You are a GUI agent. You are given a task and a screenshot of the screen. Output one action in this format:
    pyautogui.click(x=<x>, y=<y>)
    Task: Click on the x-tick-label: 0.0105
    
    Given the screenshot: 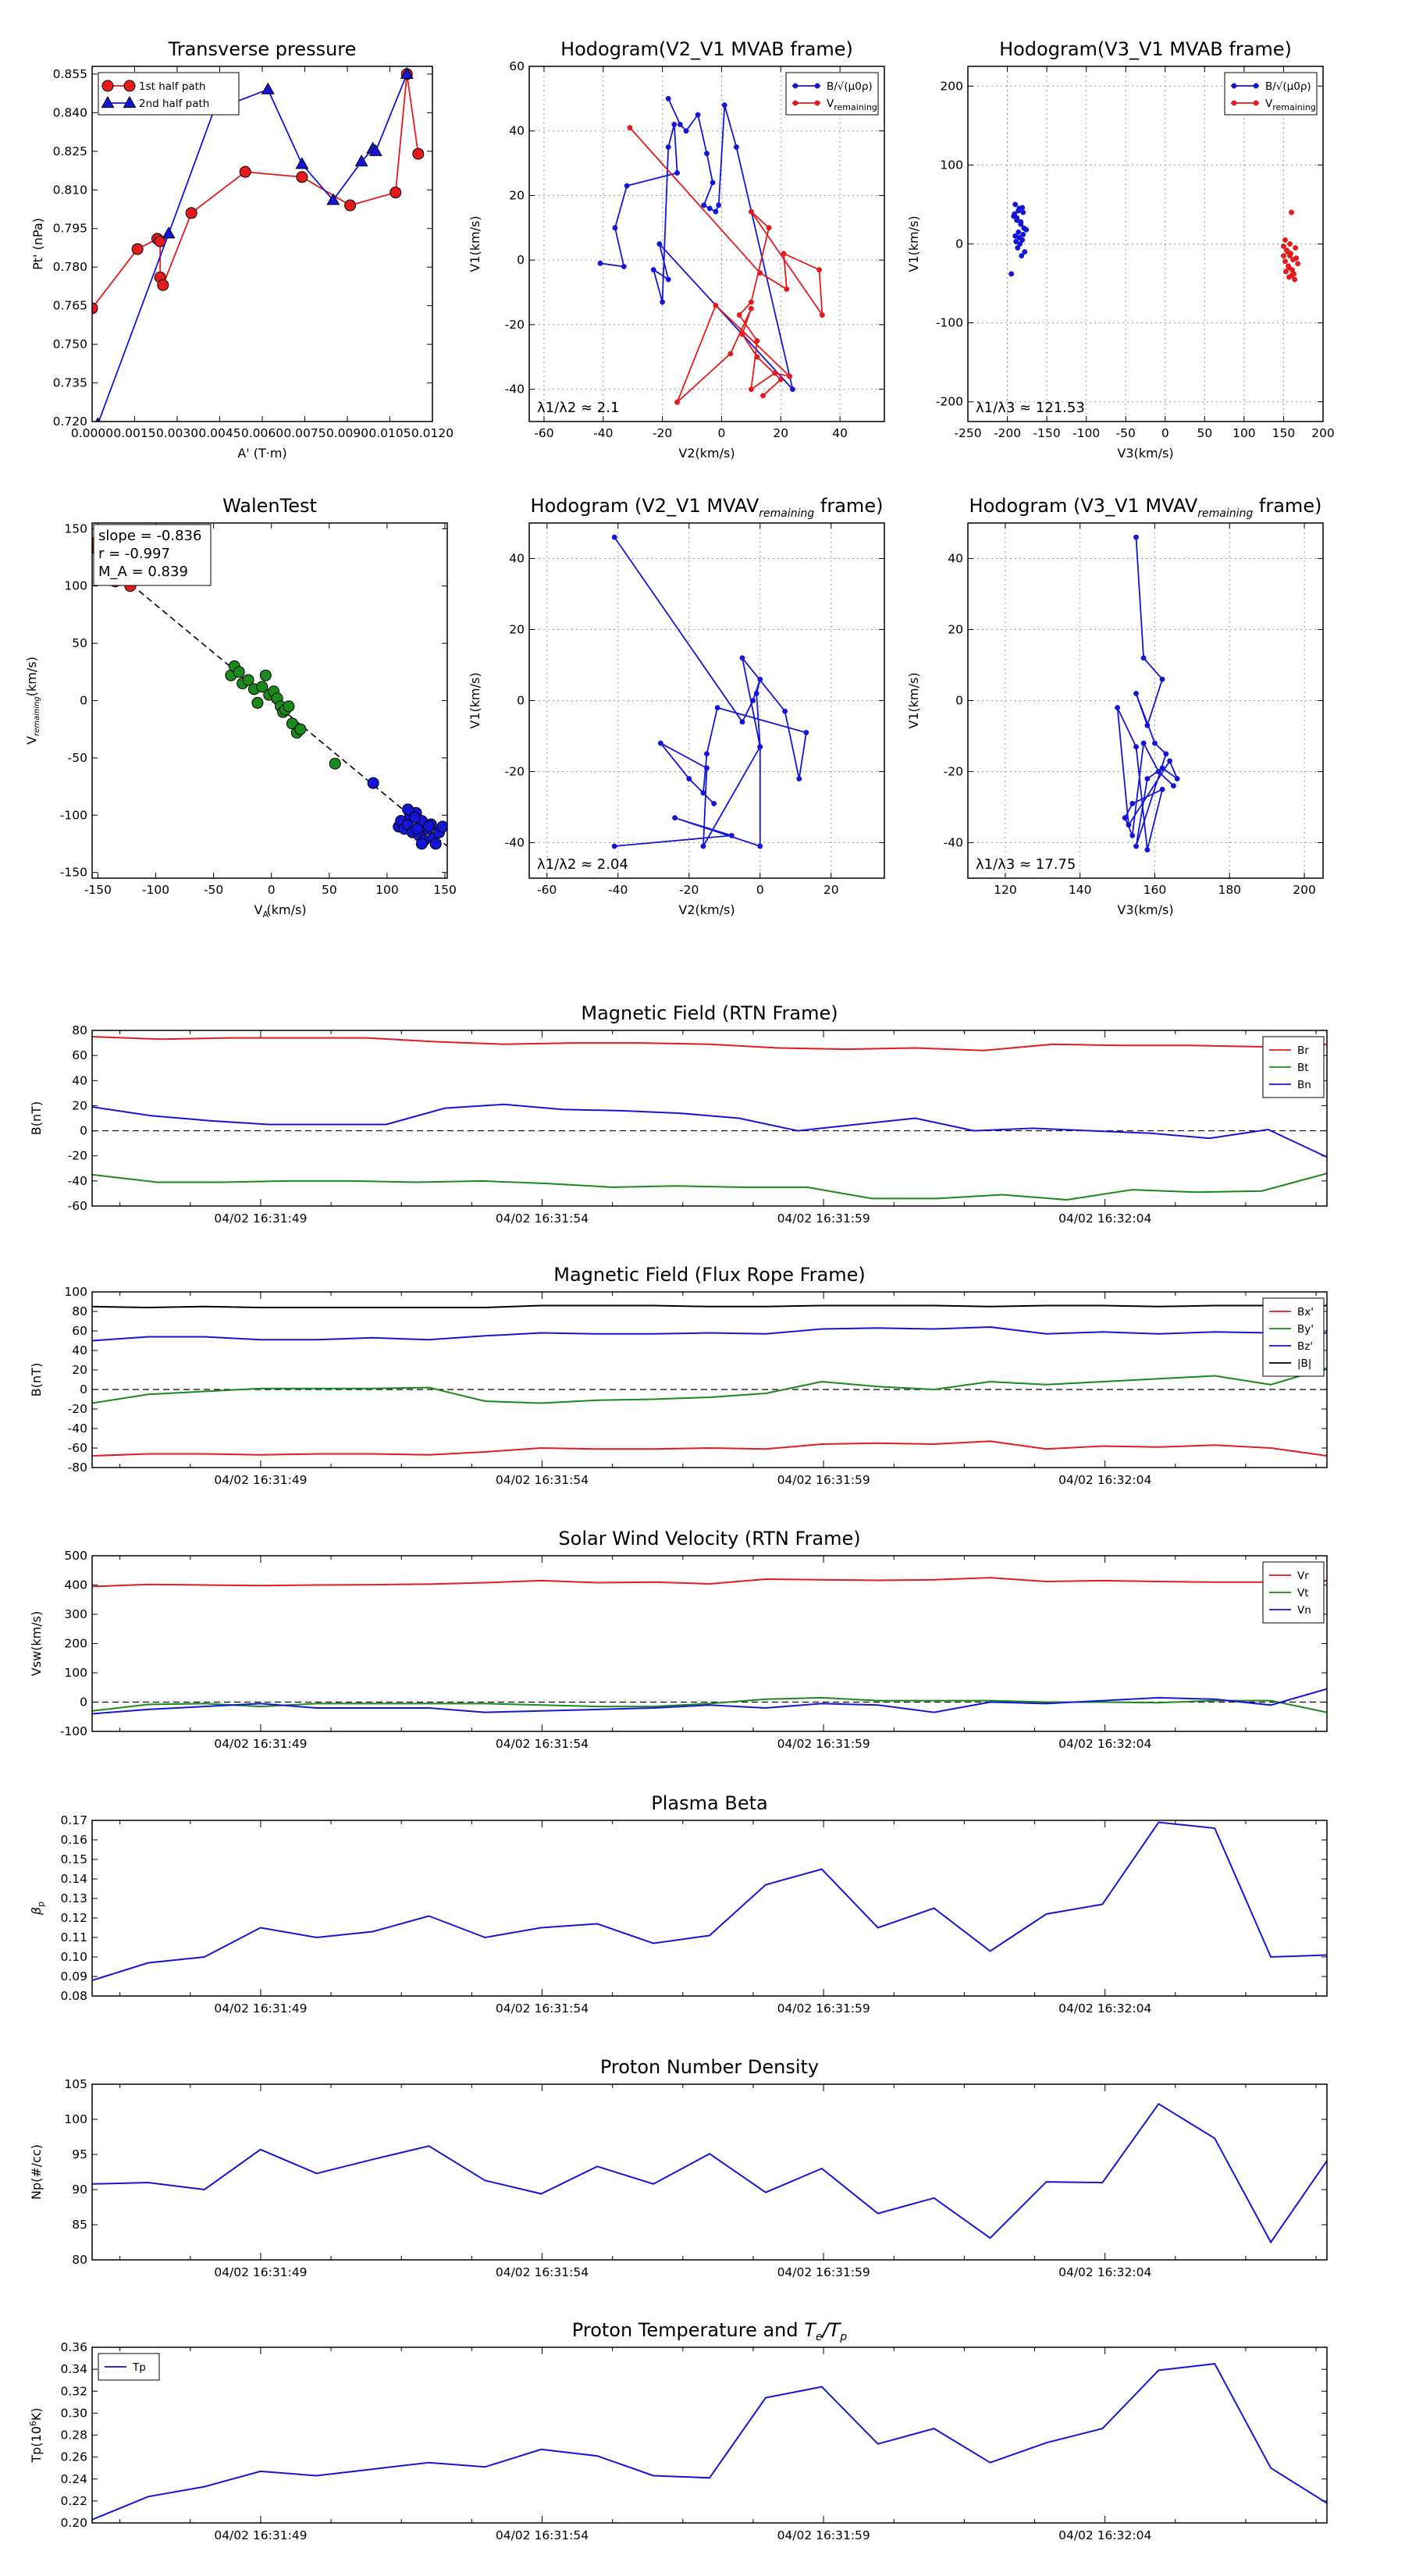 What is the action you would take?
    pyautogui.click(x=390, y=433)
    